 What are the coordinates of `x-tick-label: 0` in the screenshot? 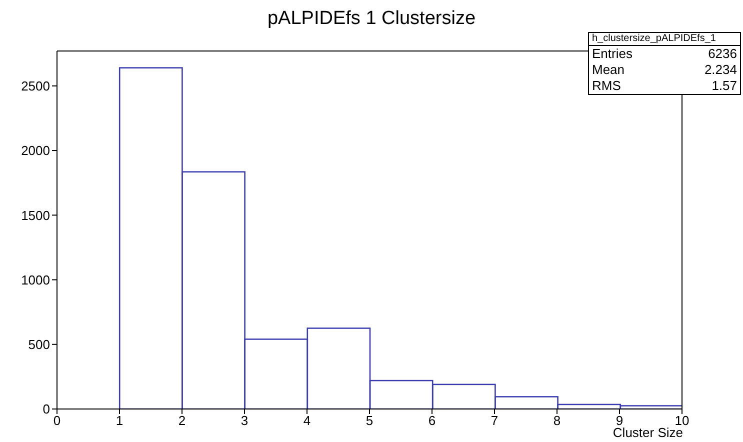 It's located at (57, 420).